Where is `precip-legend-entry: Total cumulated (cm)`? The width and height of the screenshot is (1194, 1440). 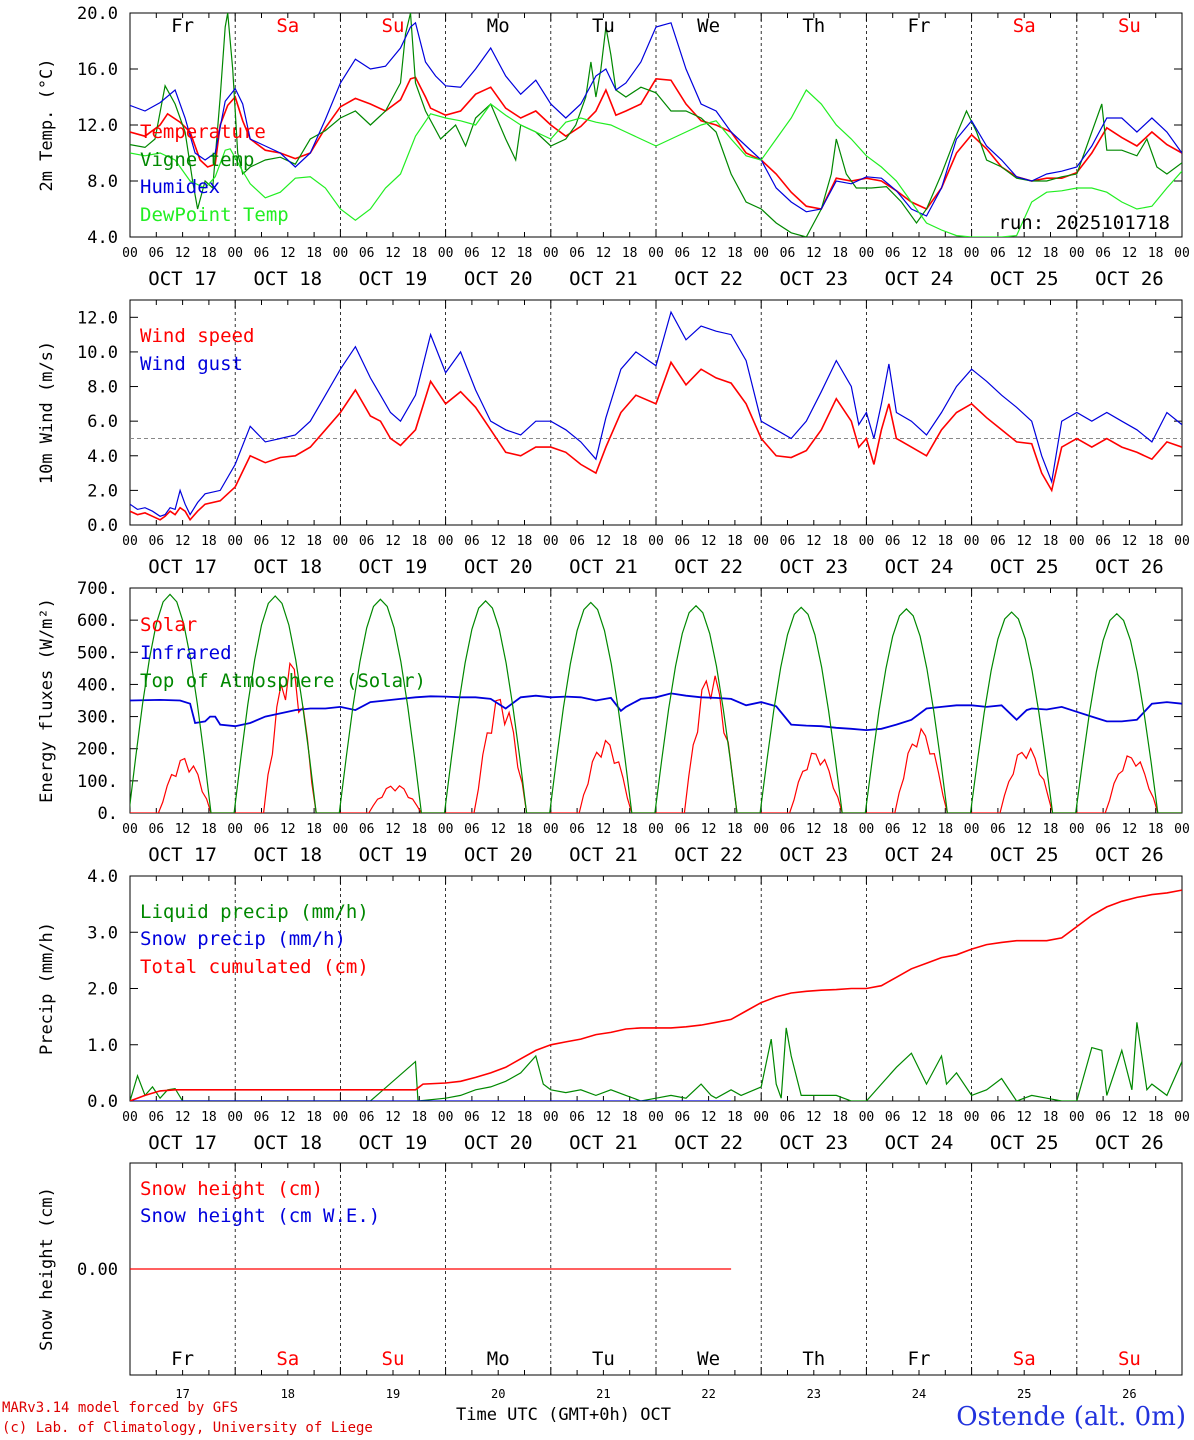
precip-legend-entry: Total cumulated (cm) is located at coordinates (254, 967).